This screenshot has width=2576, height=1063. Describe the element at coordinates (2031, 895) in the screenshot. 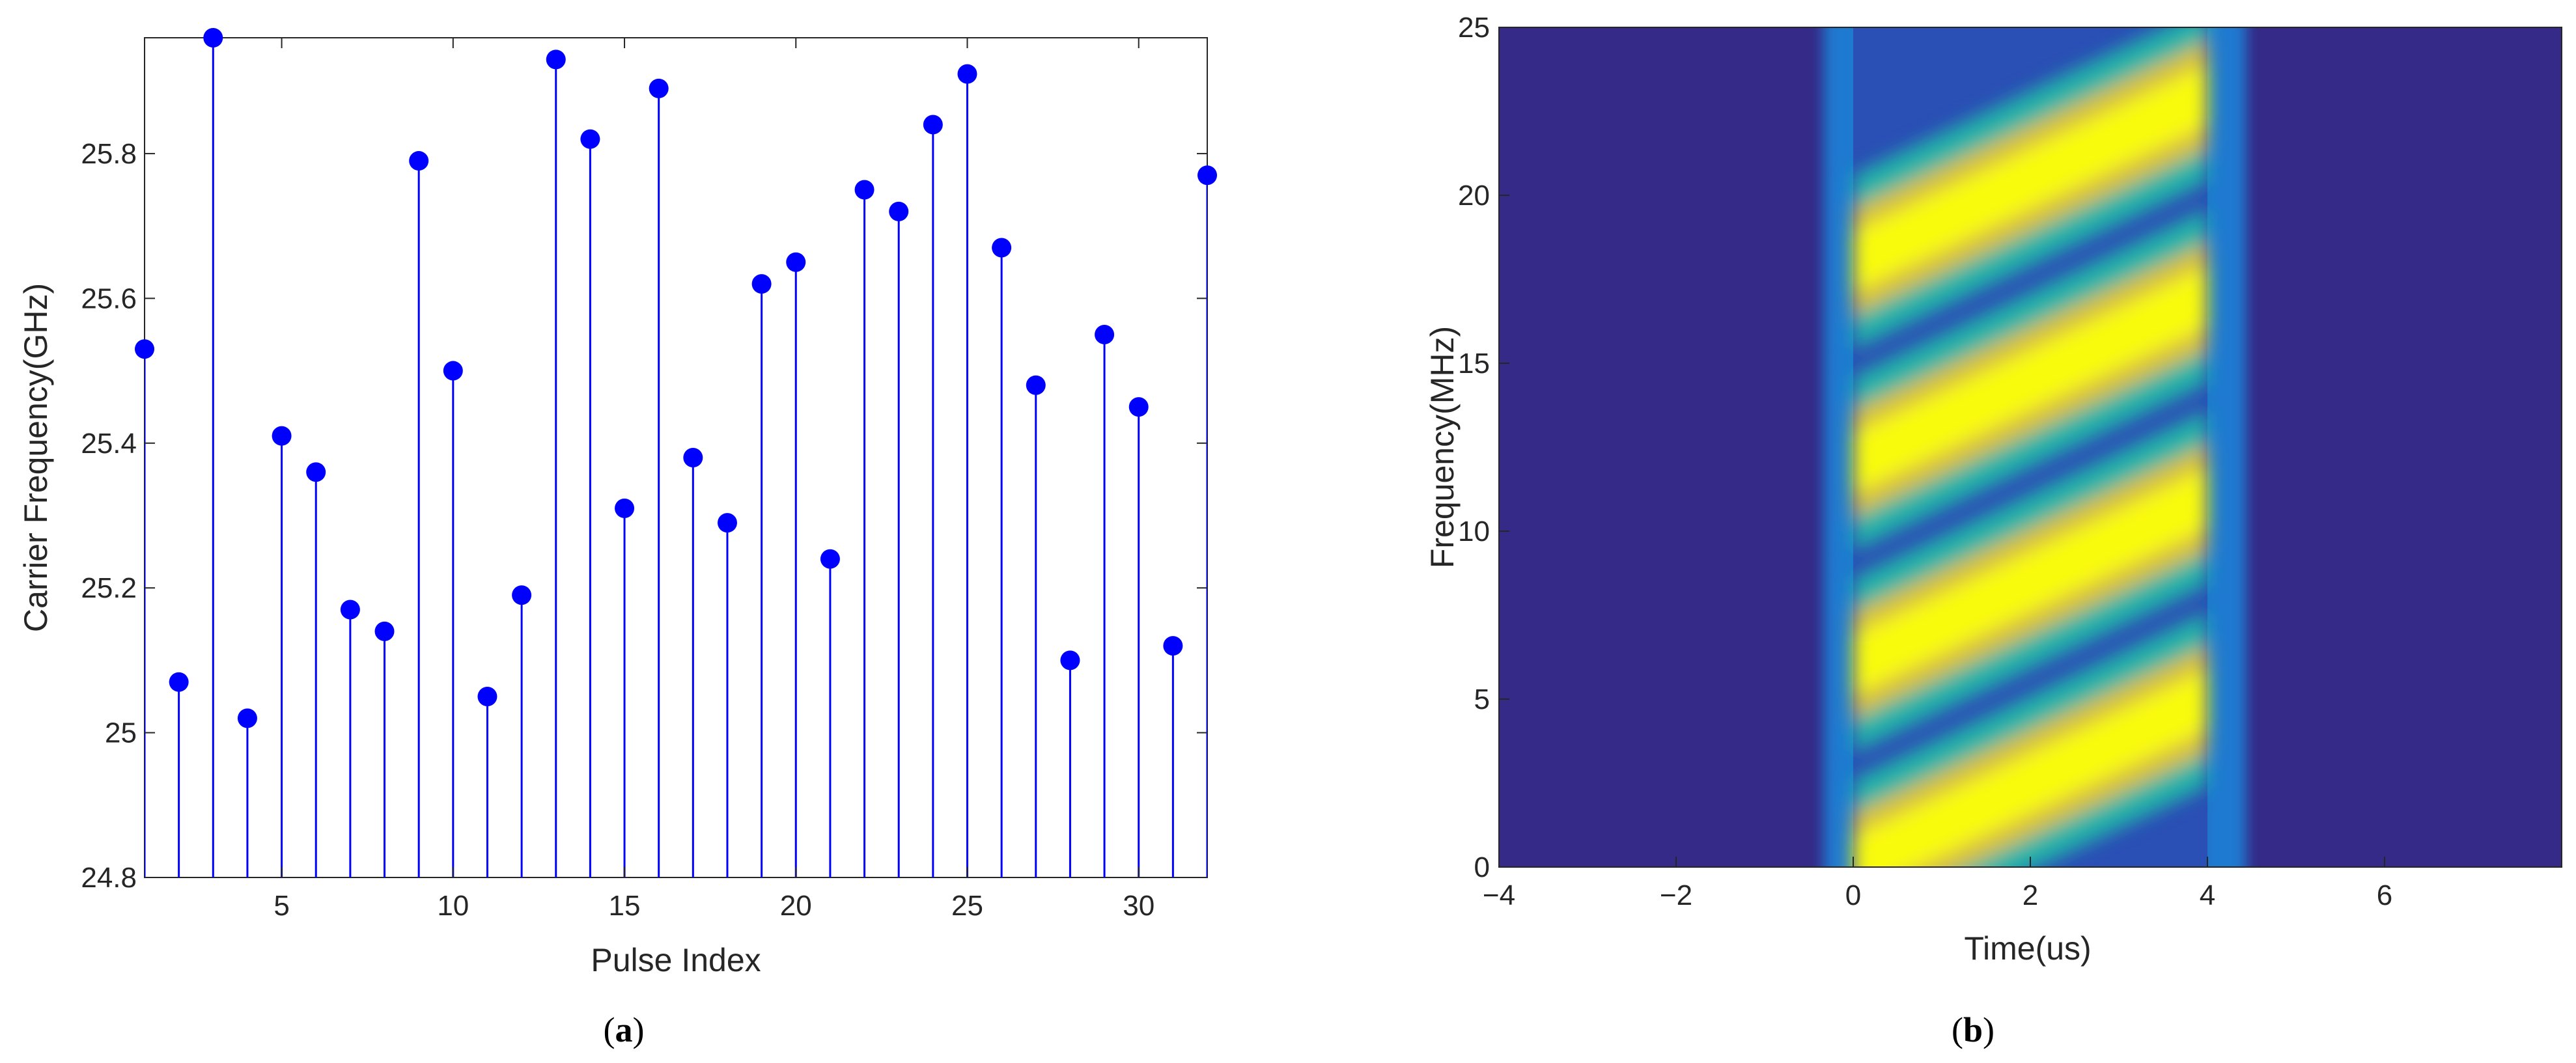

I see `x-tick-label: 2` at that location.